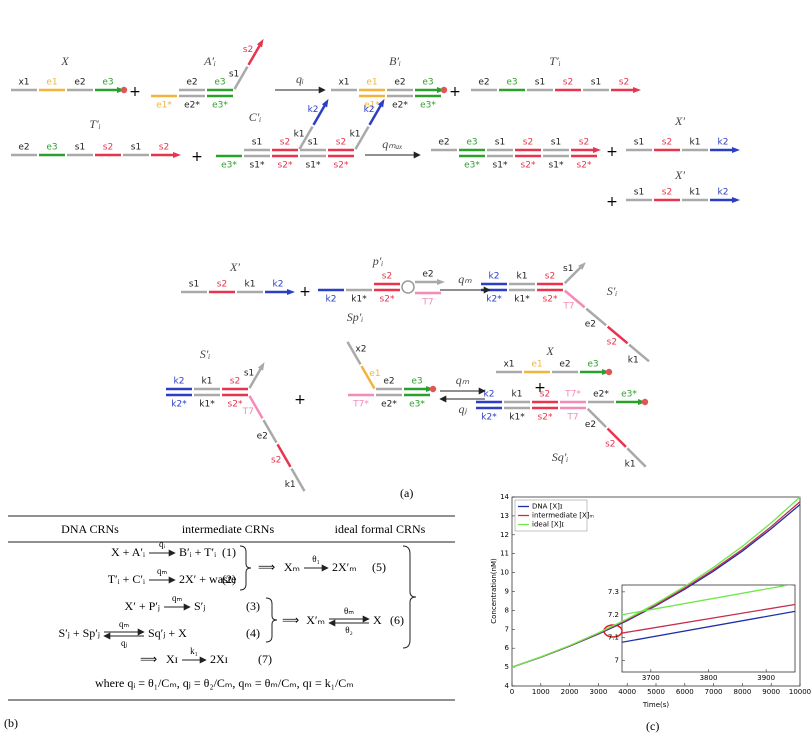 This screenshot has height=735, width=812. I want to click on reaction-left: Xₘ, so click(292, 567).